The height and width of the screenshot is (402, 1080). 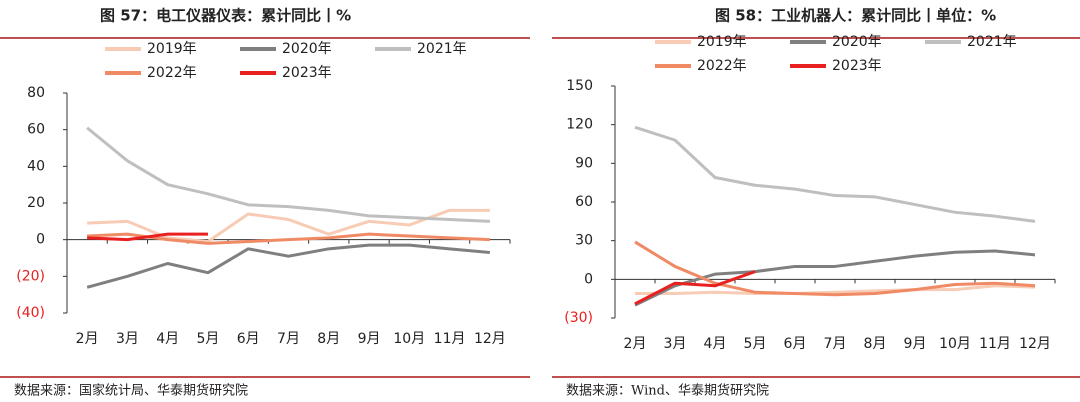 What do you see at coordinates (36, 93) in the screenshot?
I see `y-tick-label: 80` at bounding box center [36, 93].